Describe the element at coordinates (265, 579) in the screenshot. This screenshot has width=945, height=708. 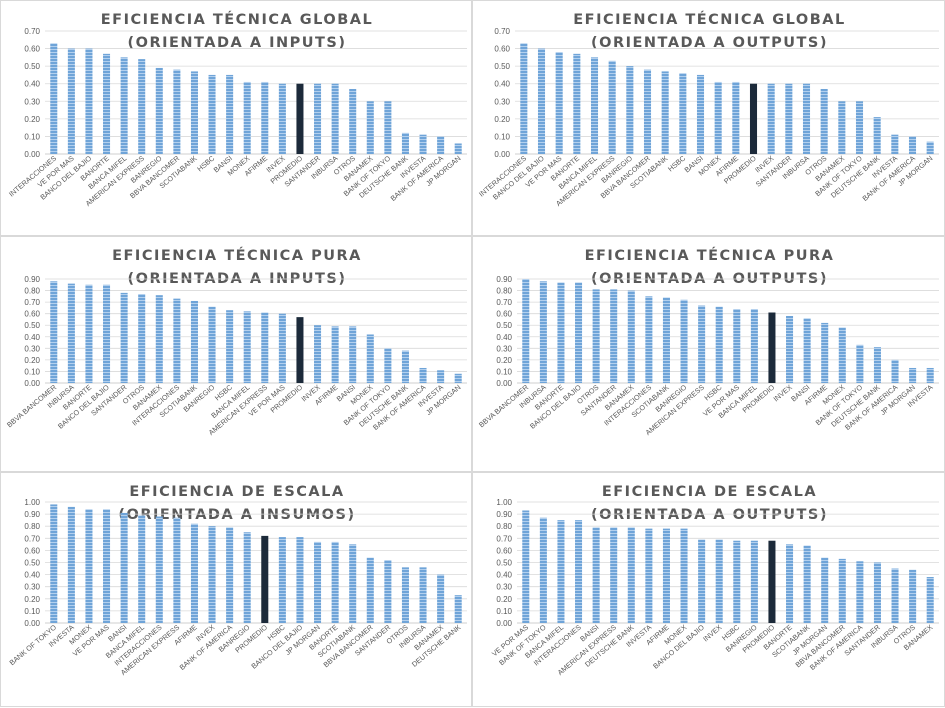
I see `bar-promedio` at that location.